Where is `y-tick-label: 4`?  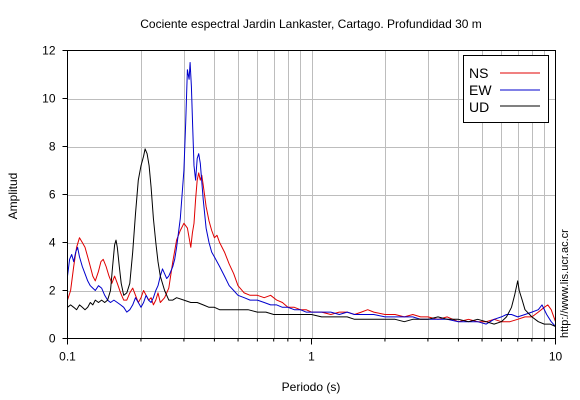
y-tick-label: 4 is located at coordinates (52, 243).